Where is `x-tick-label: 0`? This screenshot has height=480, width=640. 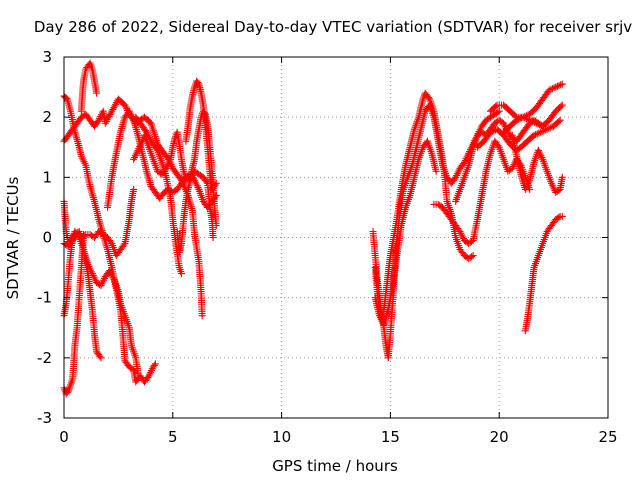 x-tick-label: 0 is located at coordinates (64, 437).